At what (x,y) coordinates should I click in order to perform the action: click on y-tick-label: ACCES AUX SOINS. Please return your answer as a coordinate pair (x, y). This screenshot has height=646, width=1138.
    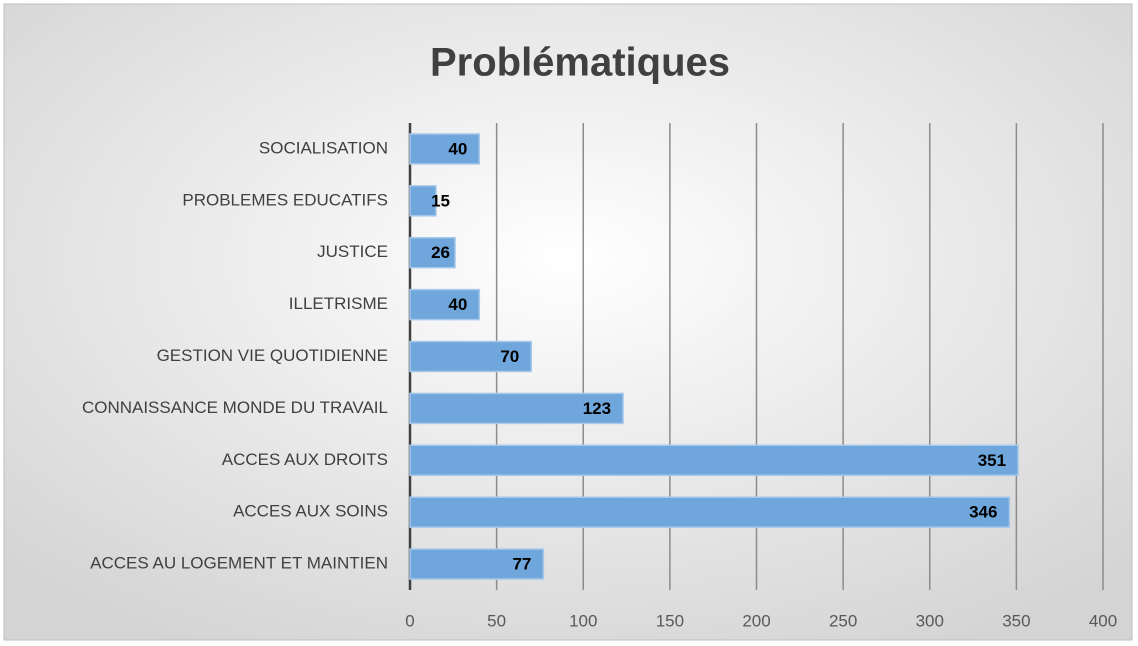
    Looking at the image, I should click on (310, 511).